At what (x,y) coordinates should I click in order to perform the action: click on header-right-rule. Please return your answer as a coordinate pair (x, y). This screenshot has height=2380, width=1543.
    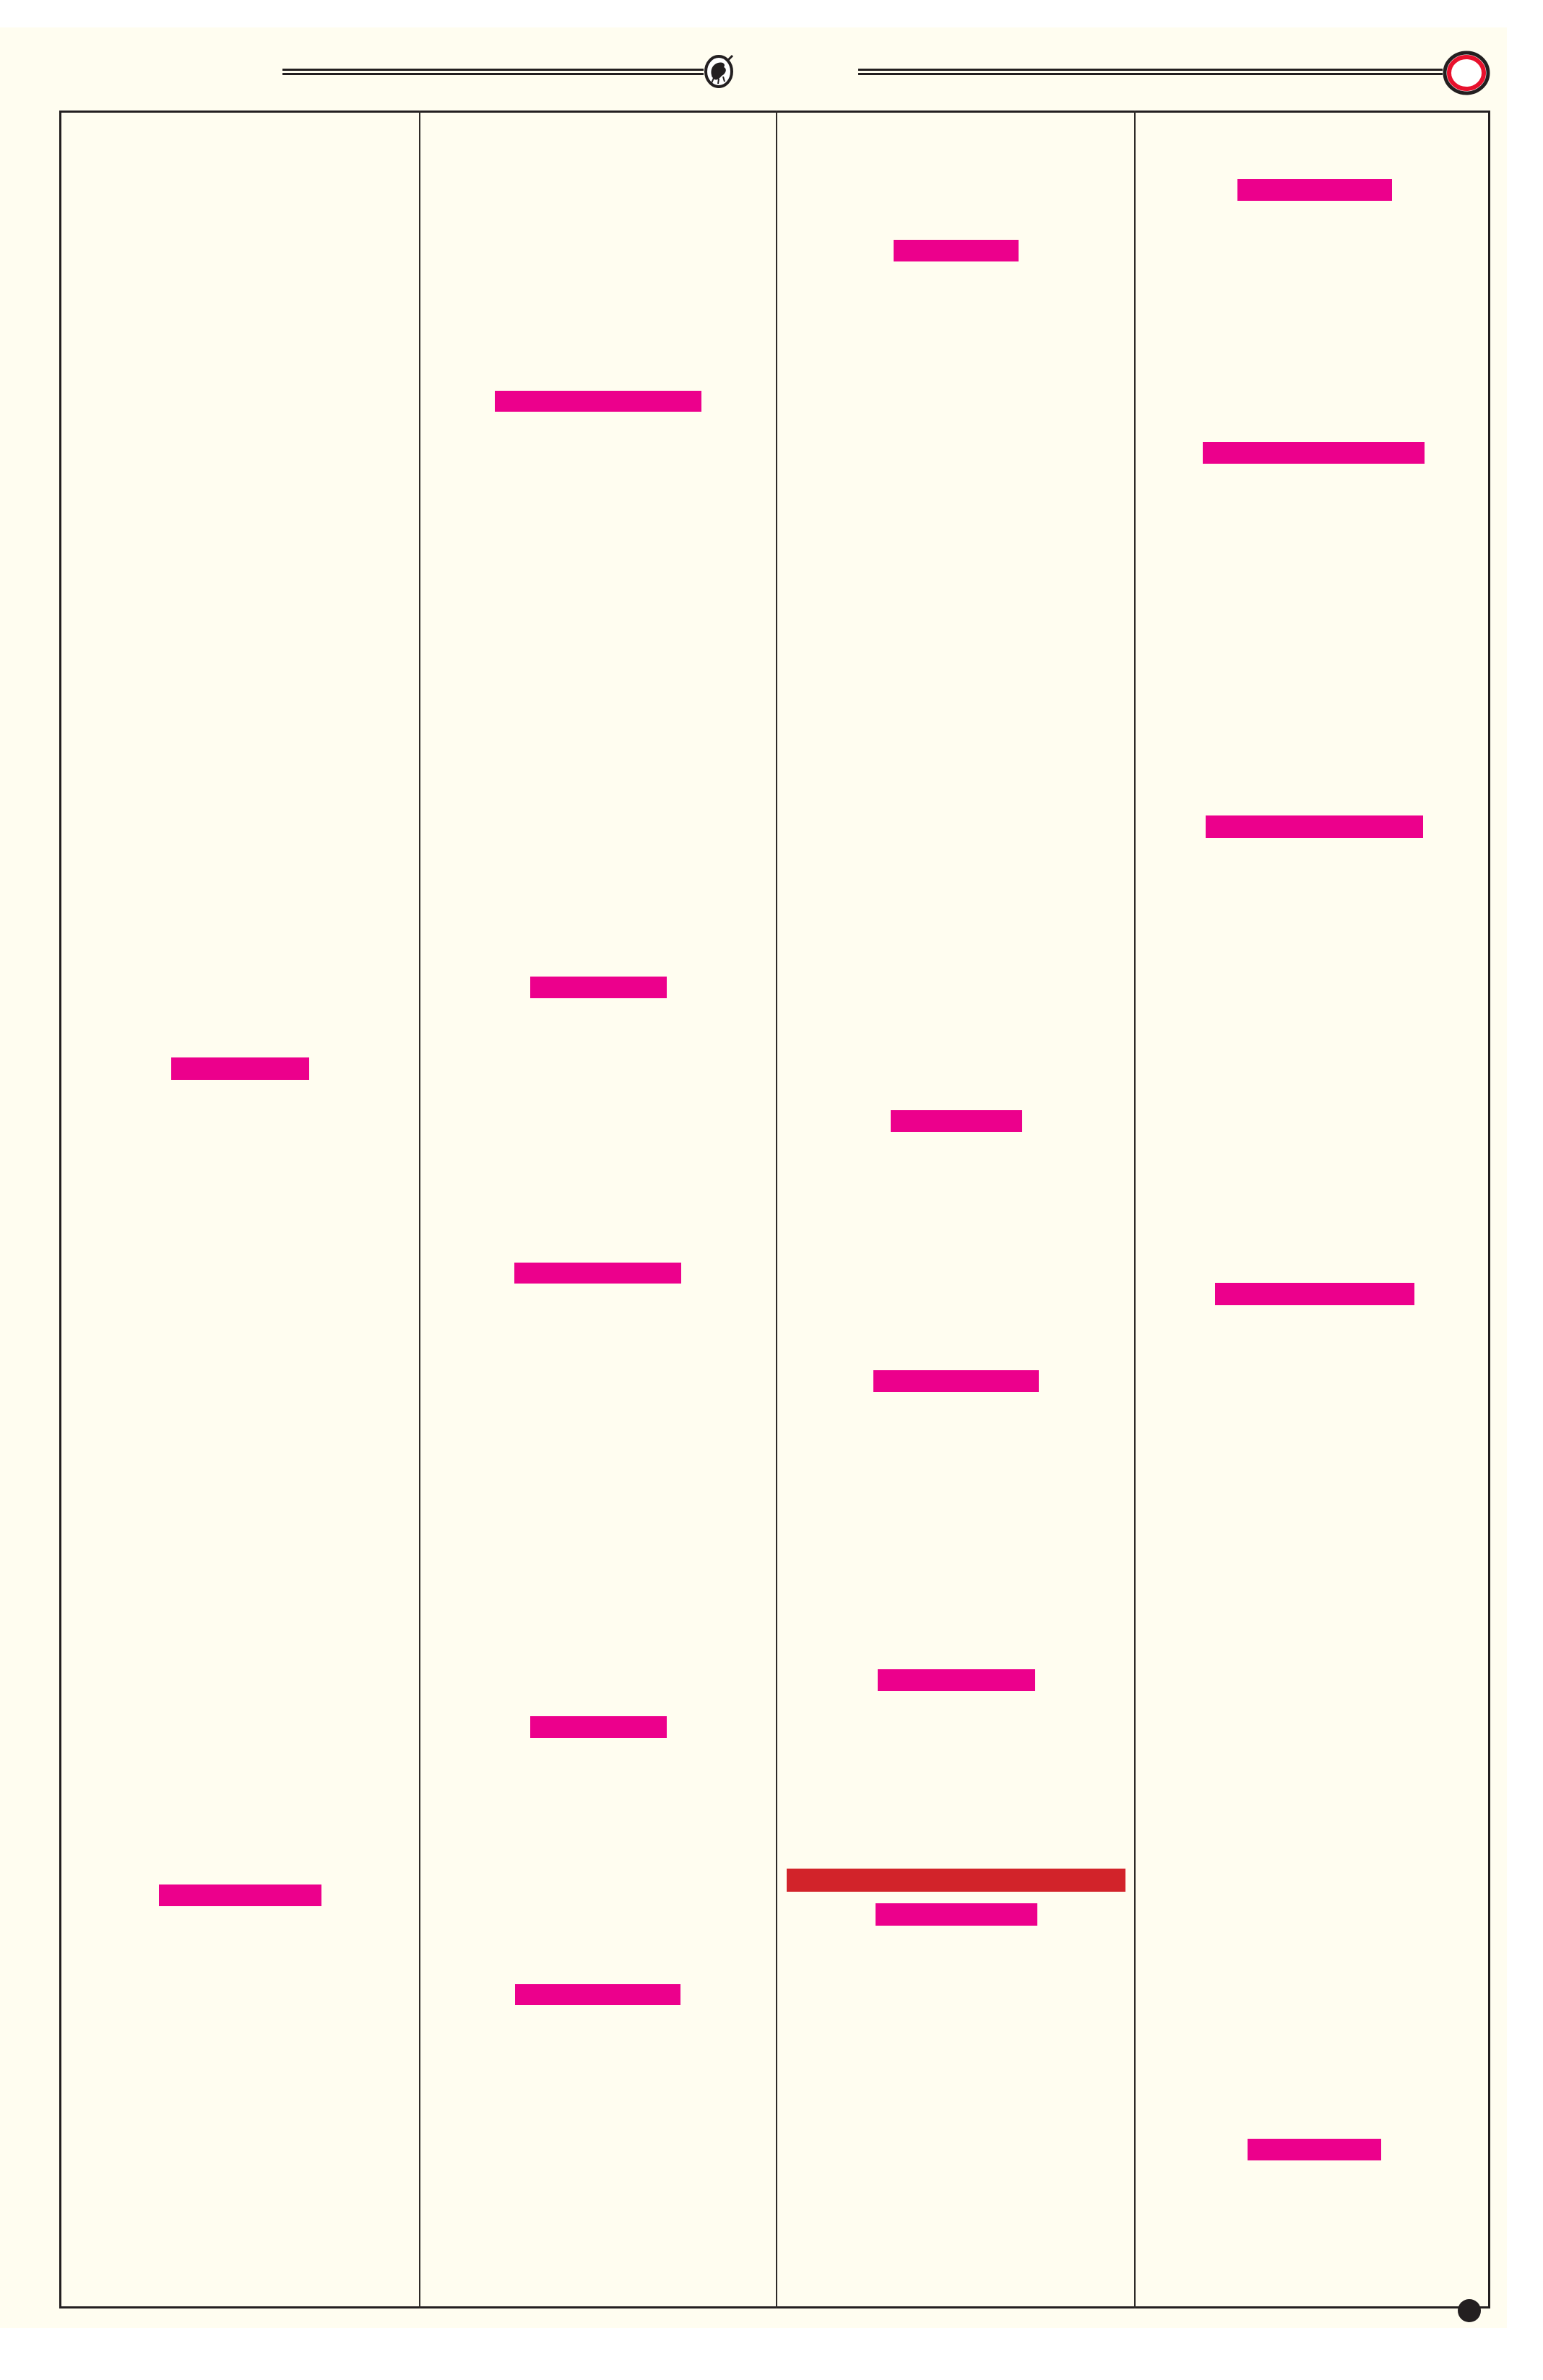
    Looking at the image, I should click on (1150, 72).